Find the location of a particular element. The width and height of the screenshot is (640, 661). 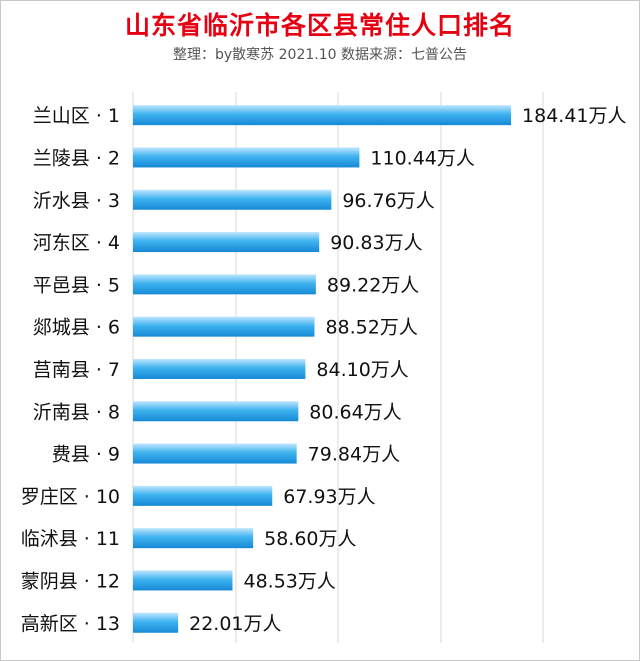

category-label: 高新区 · 13 is located at coordinates (70, 624).